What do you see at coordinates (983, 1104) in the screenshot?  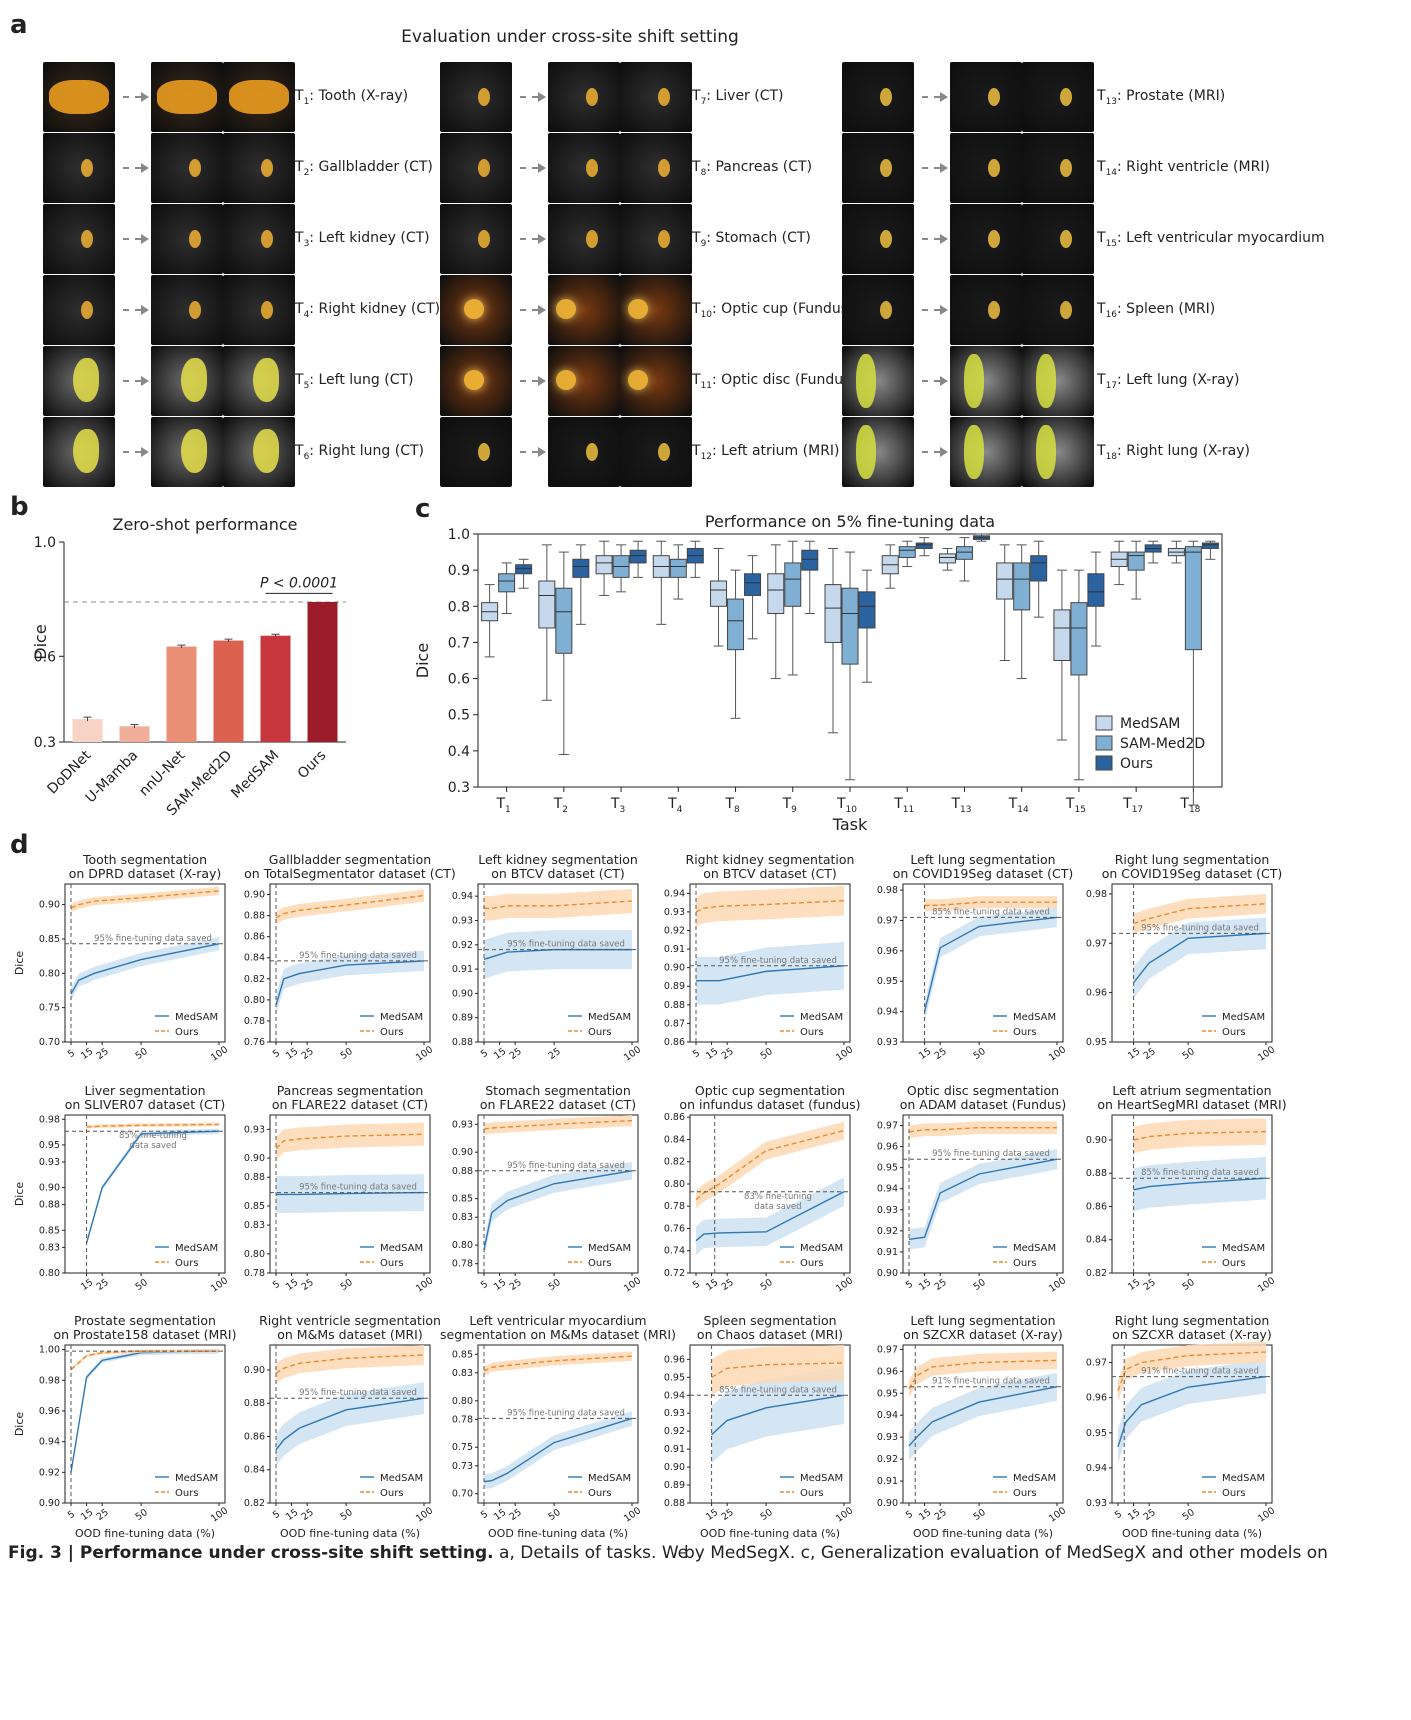 I see `panel-subtitle: on ADAM dataset (Fundus)` at bounding box center [983, 1104].